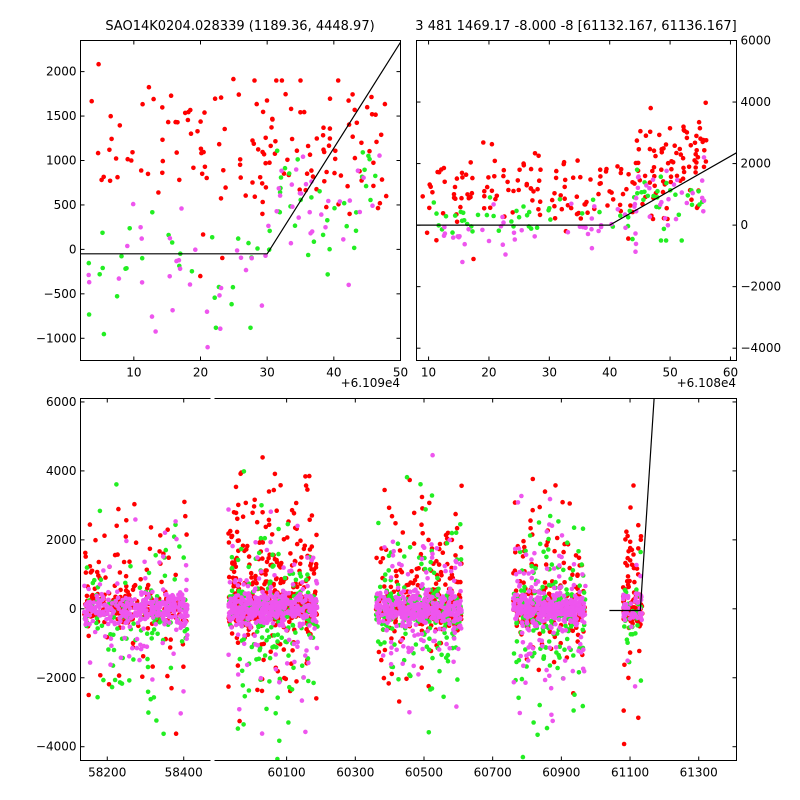  What do you see at coordinates (561, 773) in the screenshot?
I see `x-tick-label: 60900` at bounding box center [561, 773].